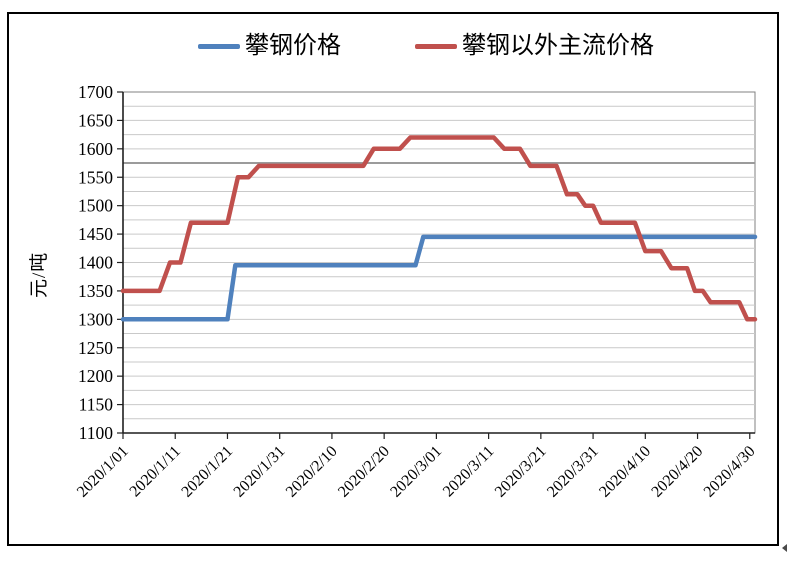 Image resolution: width=789 pixels, height=566 pixels. I want to click on y-tick-label: 1700, so click(95, 92).